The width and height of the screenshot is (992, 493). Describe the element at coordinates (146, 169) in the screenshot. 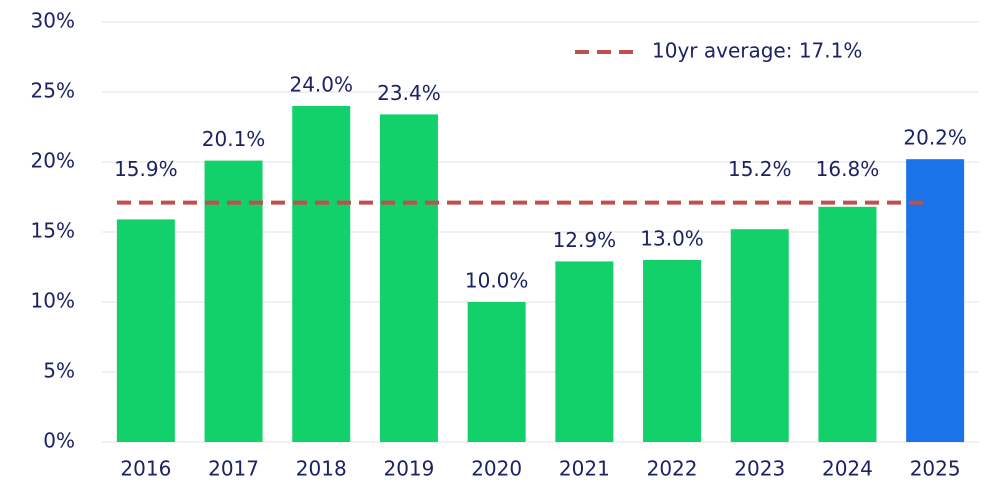

I see `data-label: 15.9%` at that location.